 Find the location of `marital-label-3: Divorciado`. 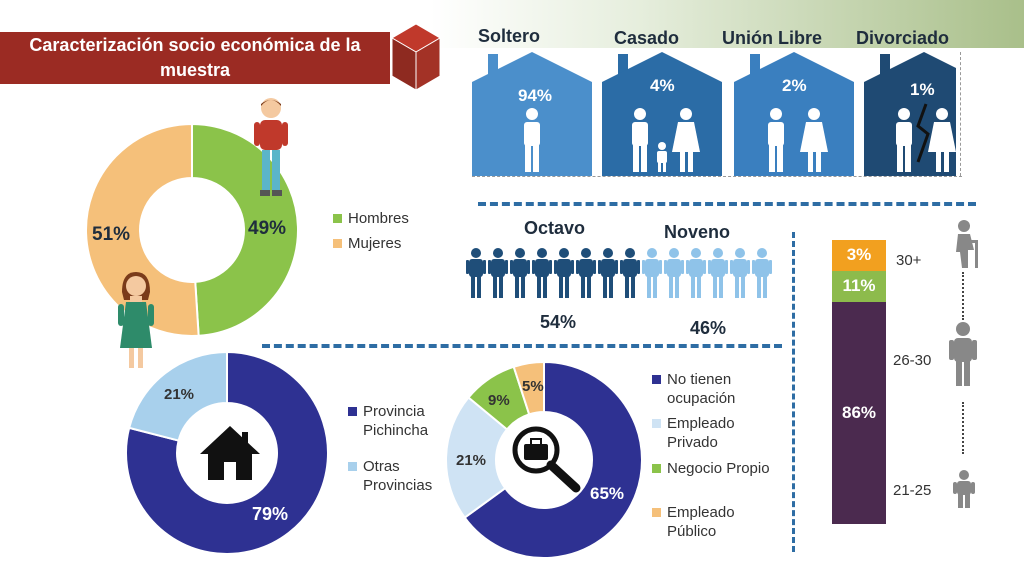

marital-label-3: Divorciado is located at coordinates (903, 38).